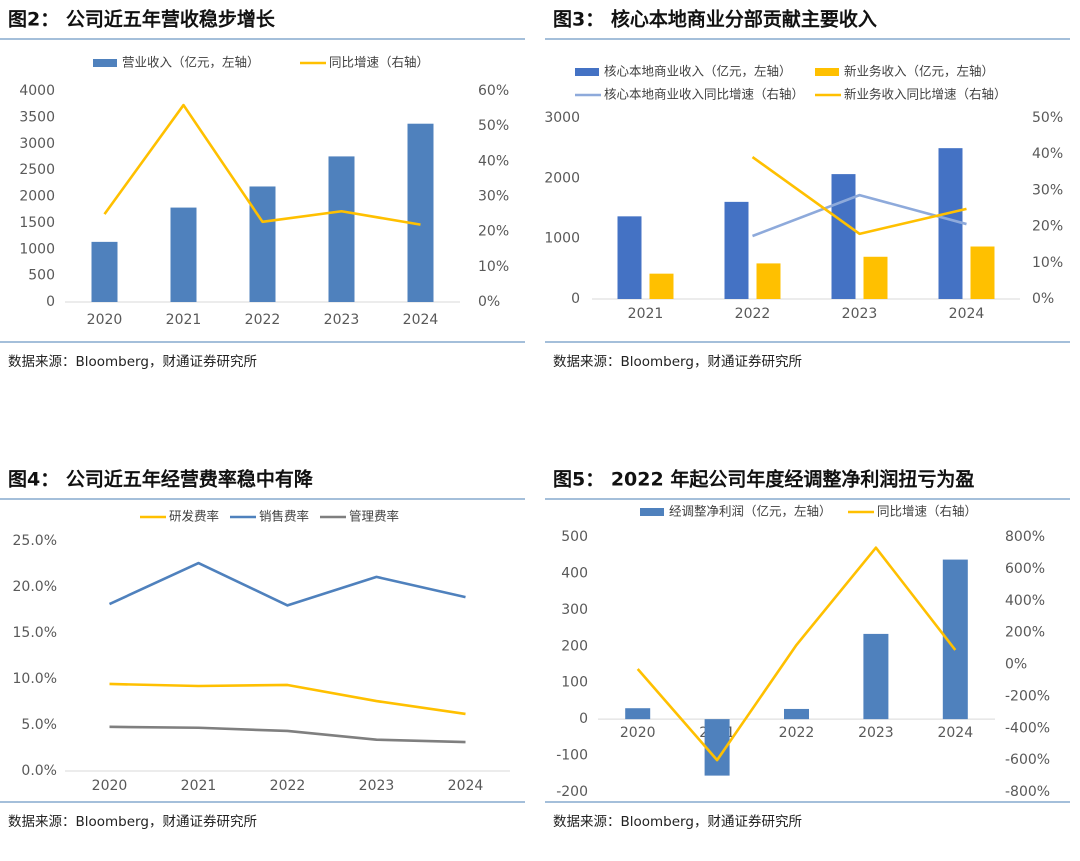 The width and height of the screenshot is (1080, 861). What do you see at coordinates (1025, 633) in the screenshot?
I see `y2-tick-label: 200%` at bounding box center [1025, 633].